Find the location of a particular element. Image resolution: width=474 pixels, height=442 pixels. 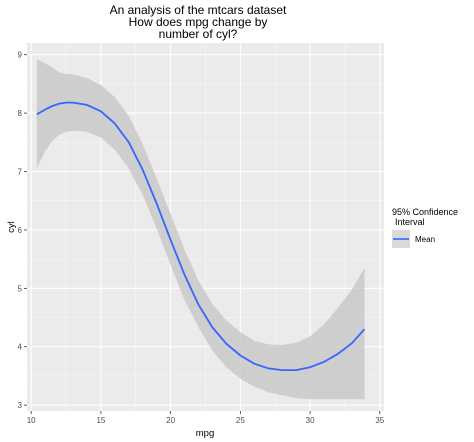

chart-title-line-3: number of cyl? is located at coordinates (198, 34).